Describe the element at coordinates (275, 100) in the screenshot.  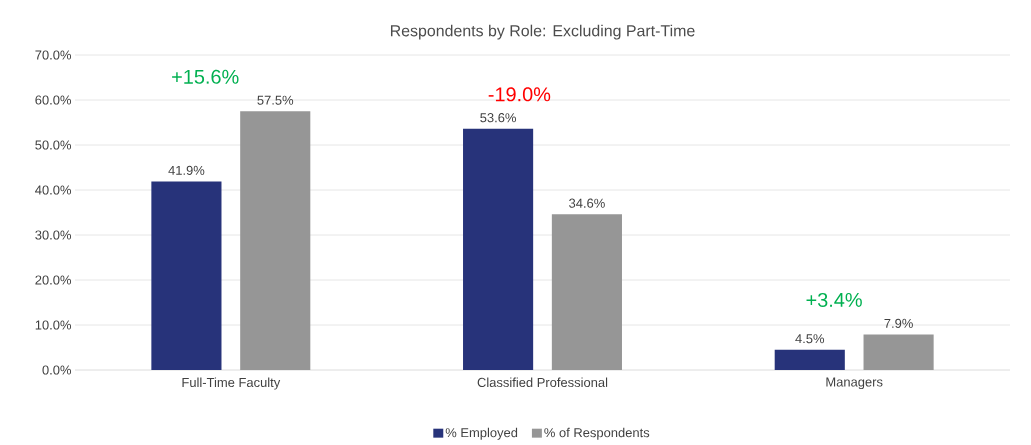
I see `data-label: 57.5%` at that location.